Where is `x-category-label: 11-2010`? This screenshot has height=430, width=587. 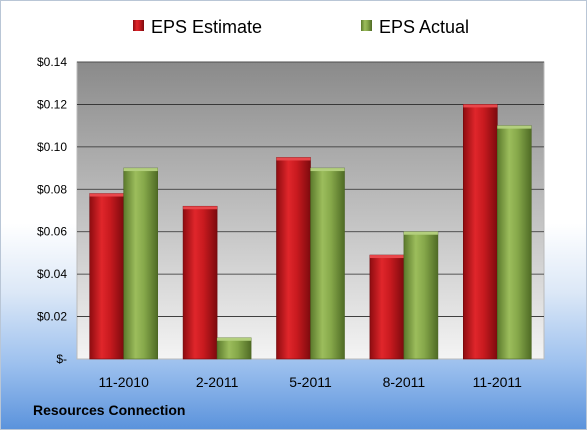
x-category-label: 11-2010 is located at coordinates (124, 382).